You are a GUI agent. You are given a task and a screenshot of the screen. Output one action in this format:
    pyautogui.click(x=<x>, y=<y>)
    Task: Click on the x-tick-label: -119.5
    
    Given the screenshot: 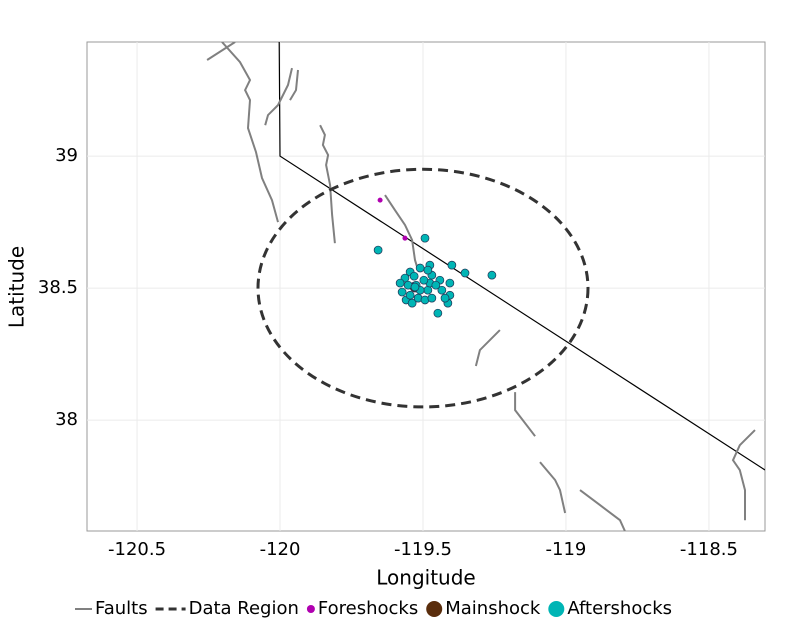 What is the action you would take?
    pyautogui.click(x=423, y=549)
    